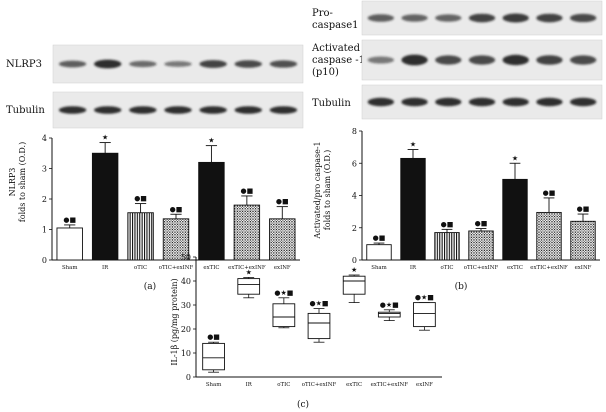 This screenshot has height=412, width=606. I want to click on chart-c-category-label: Sham, so click(214, 385).